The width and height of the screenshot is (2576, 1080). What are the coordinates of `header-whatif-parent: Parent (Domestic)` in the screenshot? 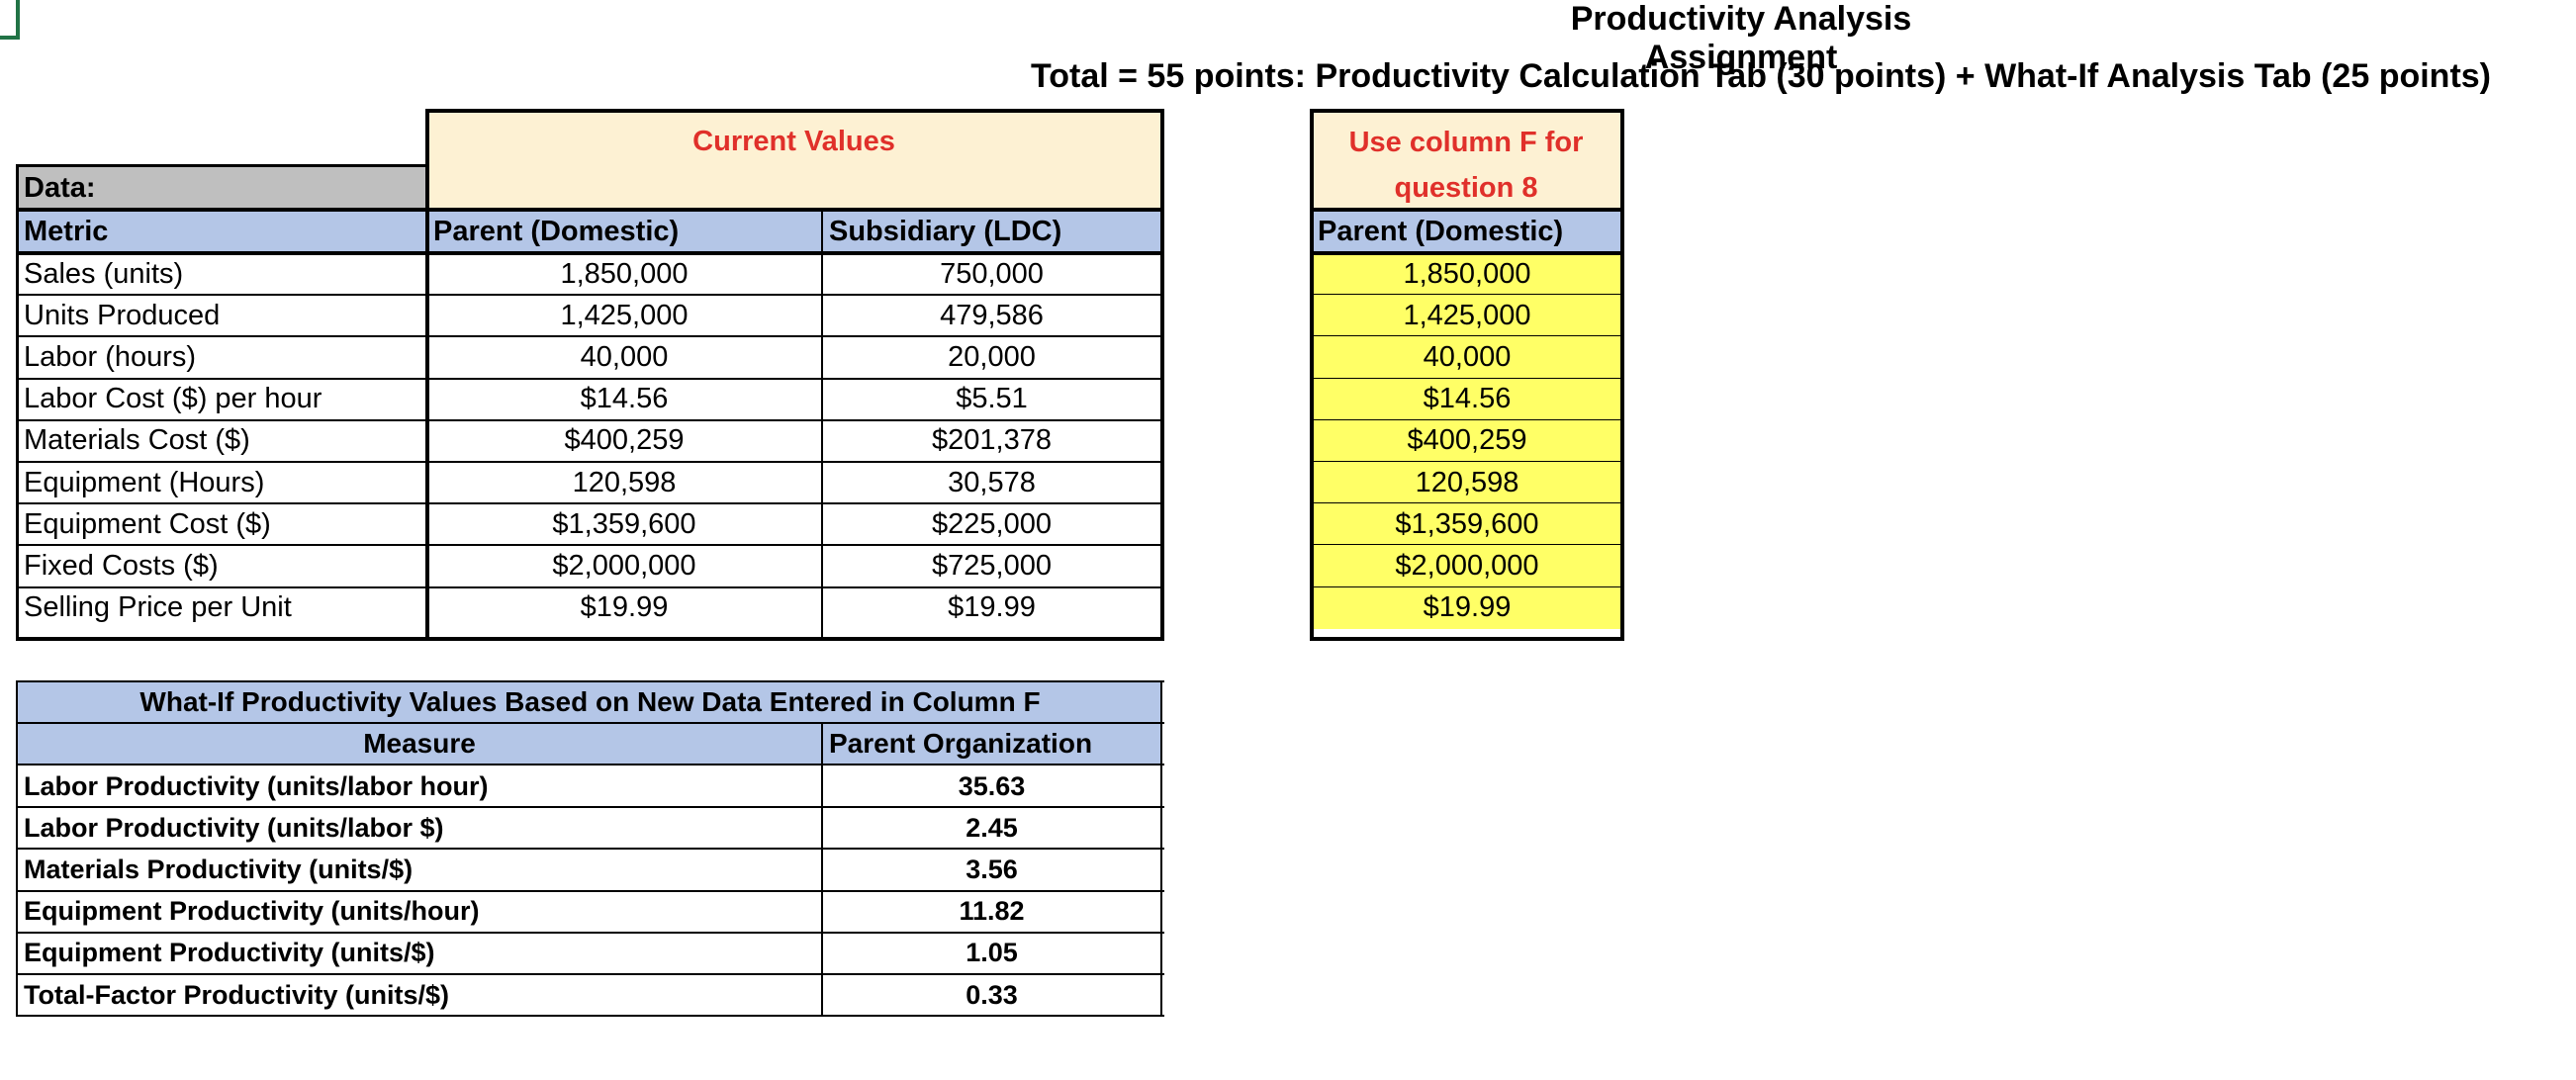 It's located at (1441, 231).